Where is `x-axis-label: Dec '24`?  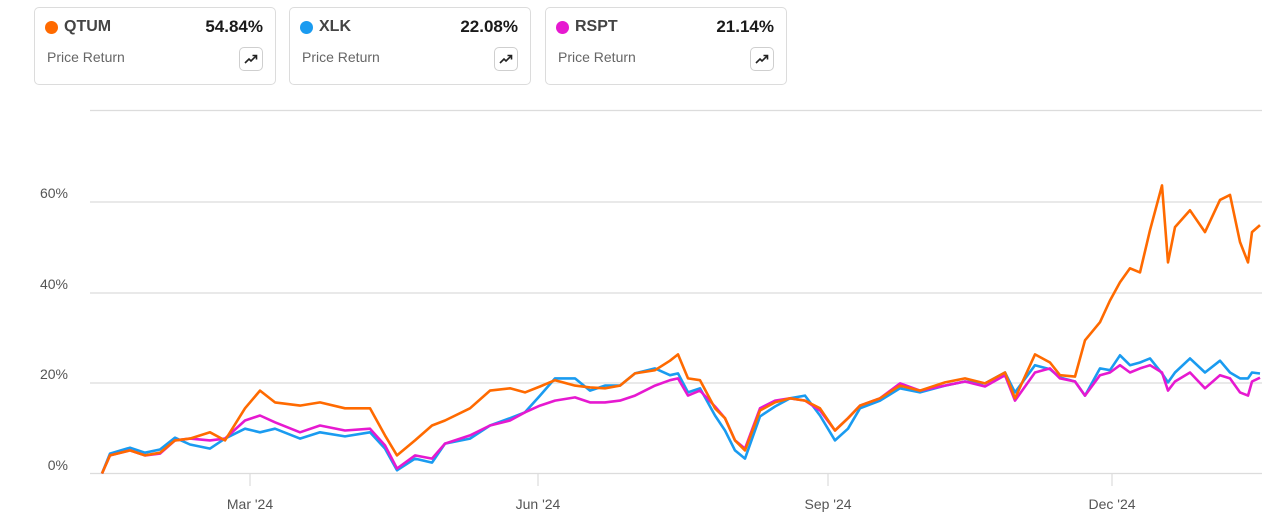
x-axis-label: Dec '24 is located at coordinates (1112, 504).